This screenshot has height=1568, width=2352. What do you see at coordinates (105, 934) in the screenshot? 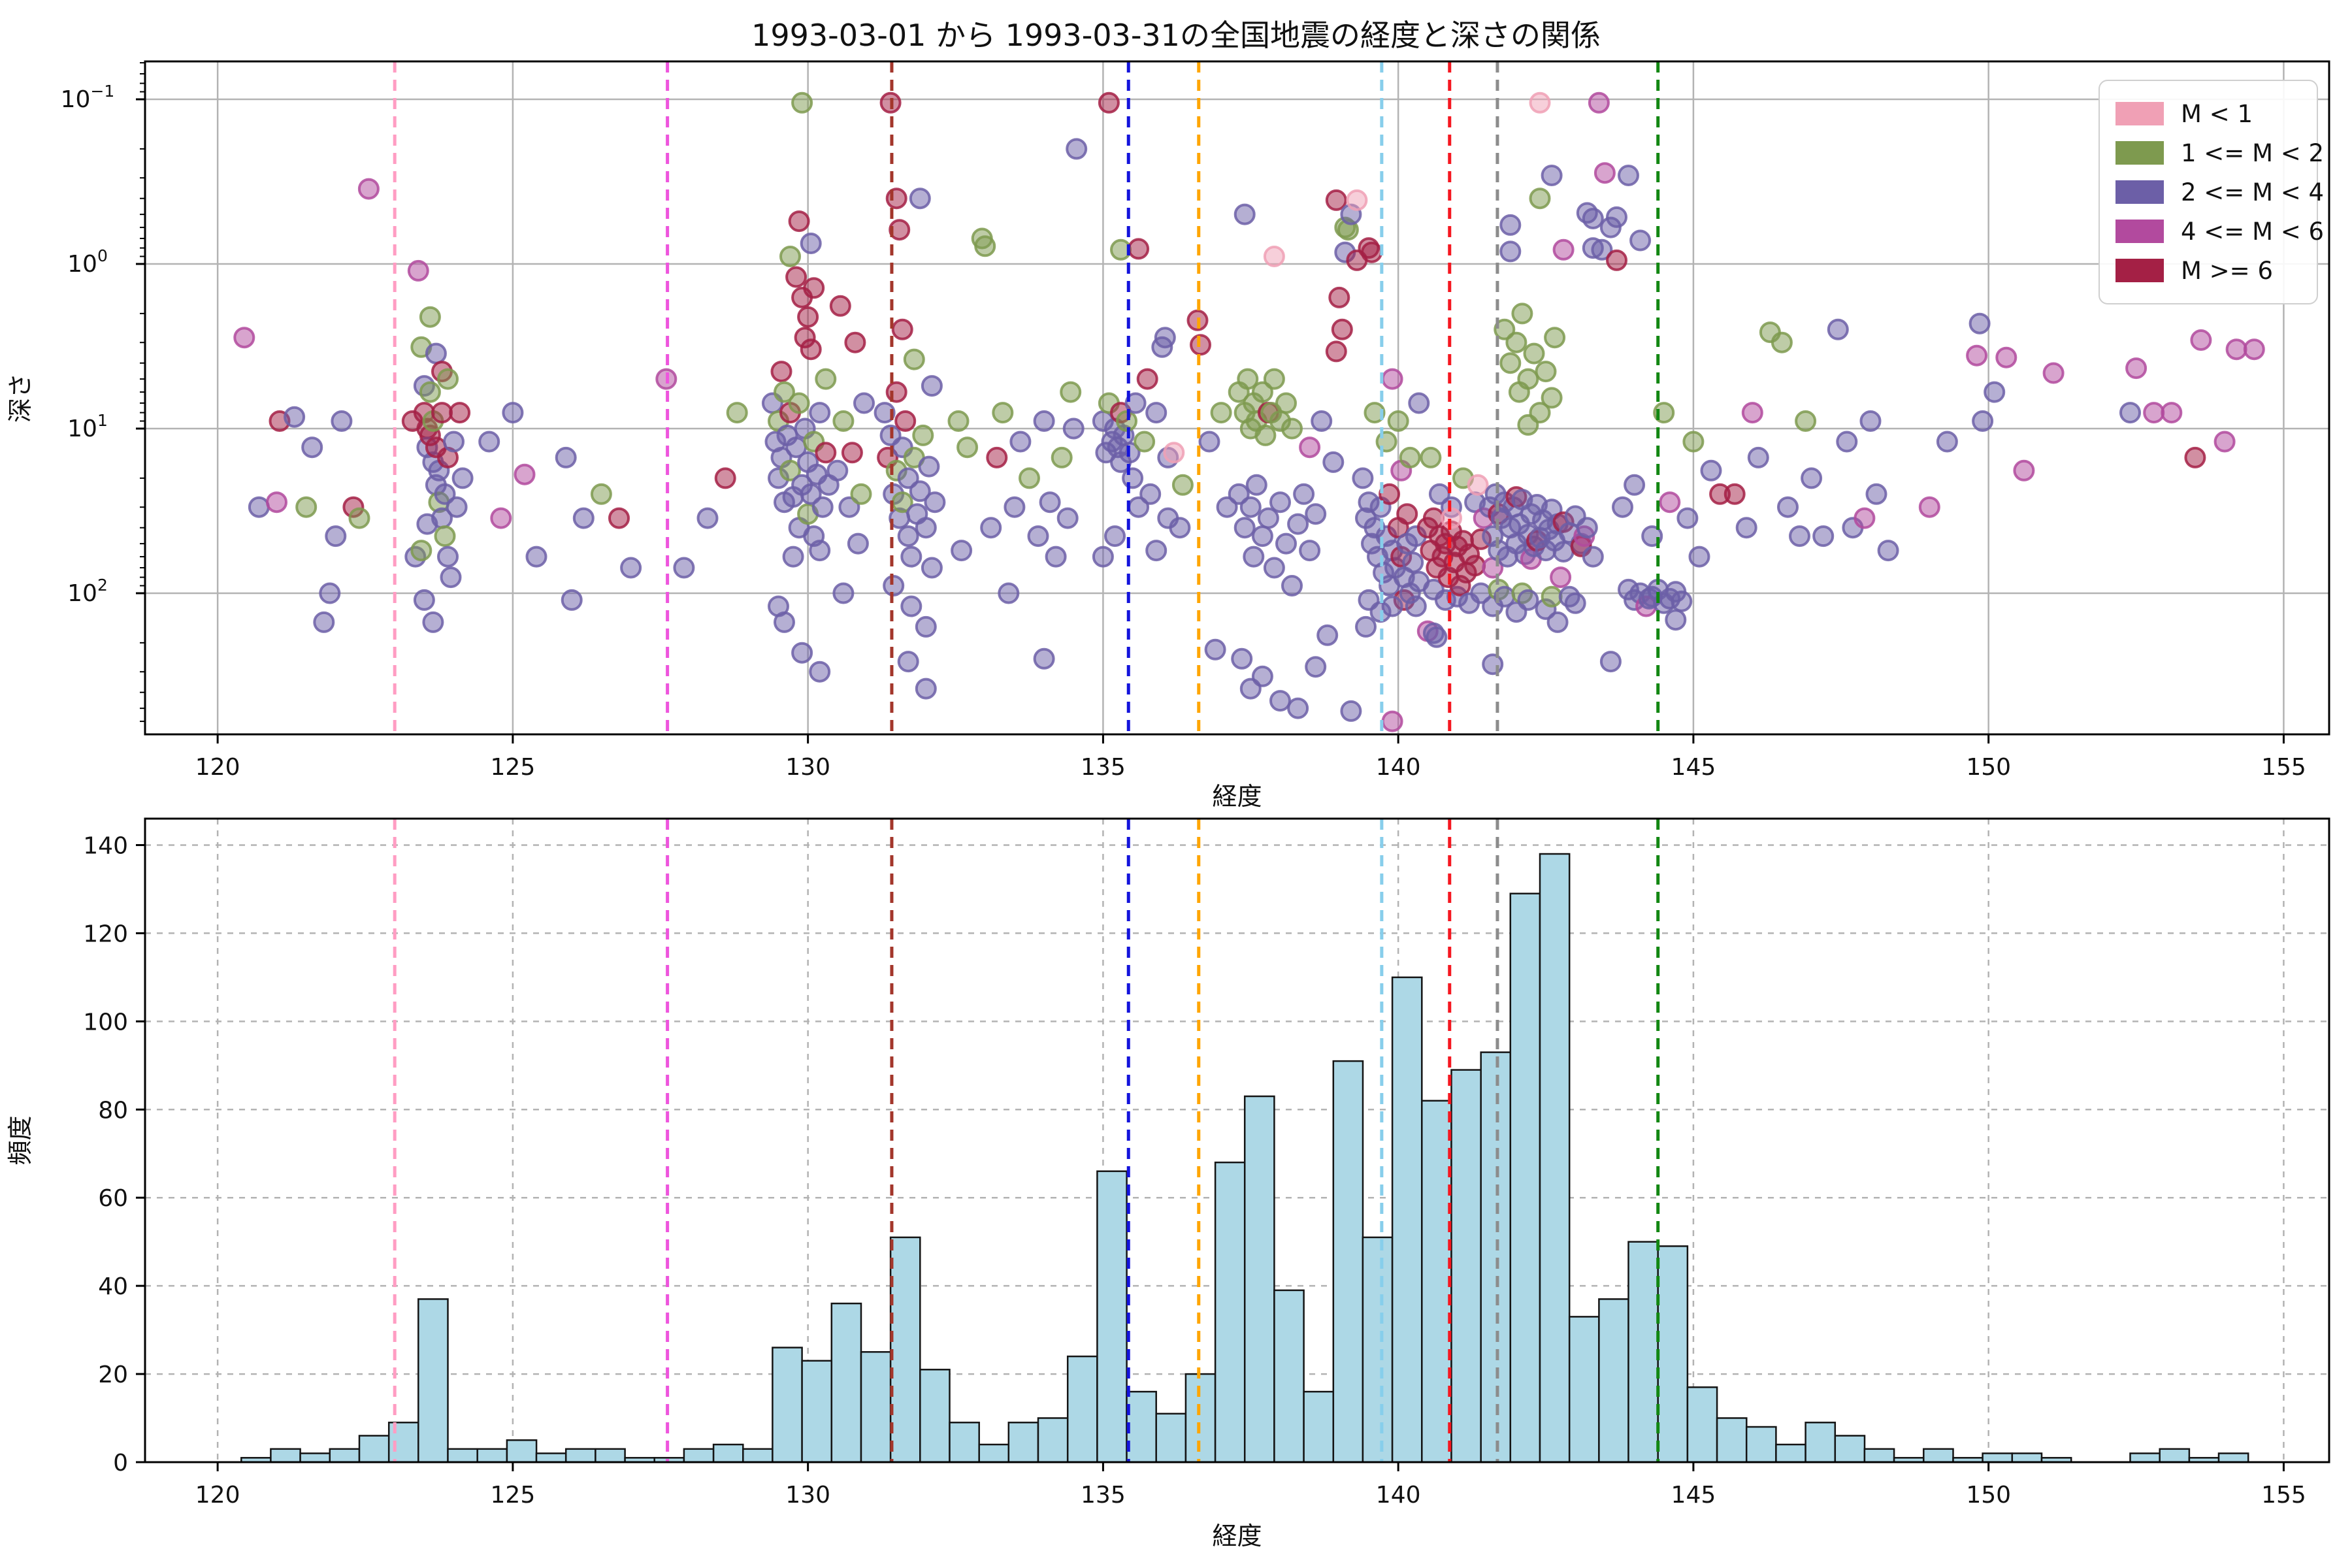
I see `y-tick-label: 120` at bounding box center [105, 934].